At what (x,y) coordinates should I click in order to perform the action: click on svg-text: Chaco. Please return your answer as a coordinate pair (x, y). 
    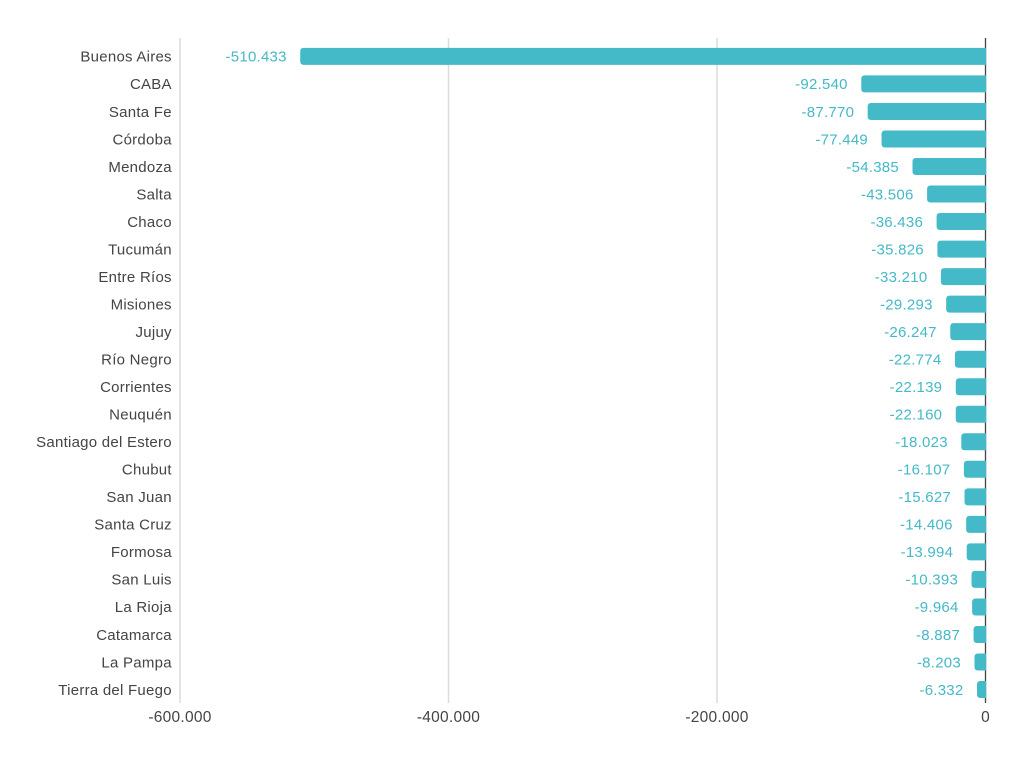
    Looking at the image, I should click on (149, 222).